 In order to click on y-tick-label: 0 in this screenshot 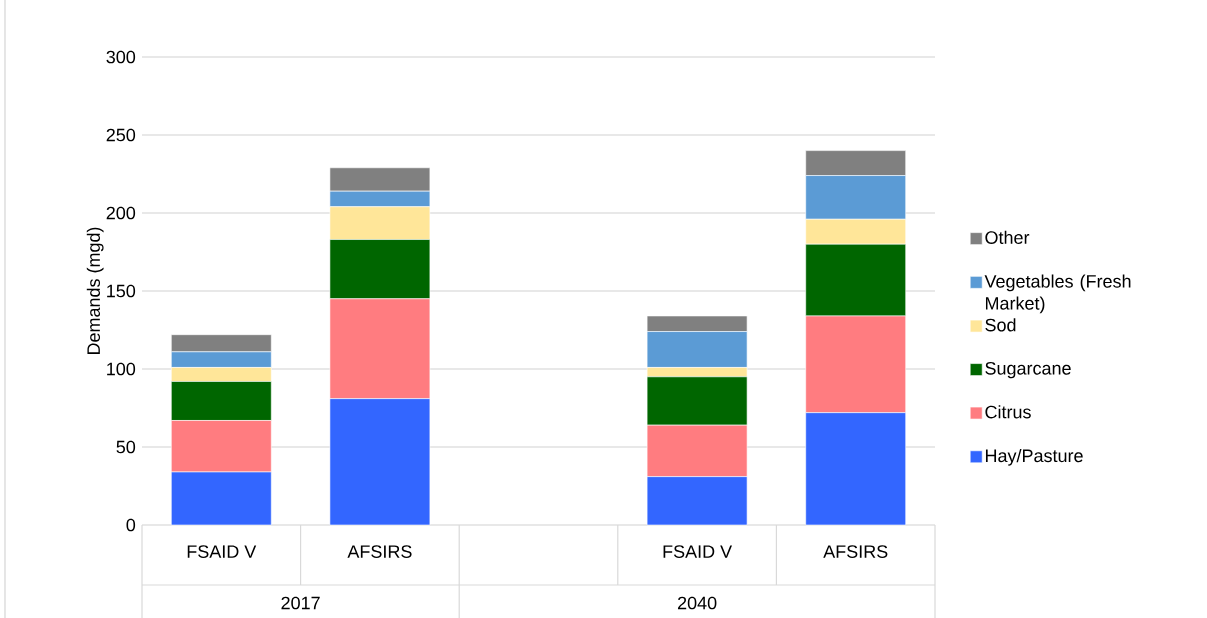, I will do `click(131, 525)`.